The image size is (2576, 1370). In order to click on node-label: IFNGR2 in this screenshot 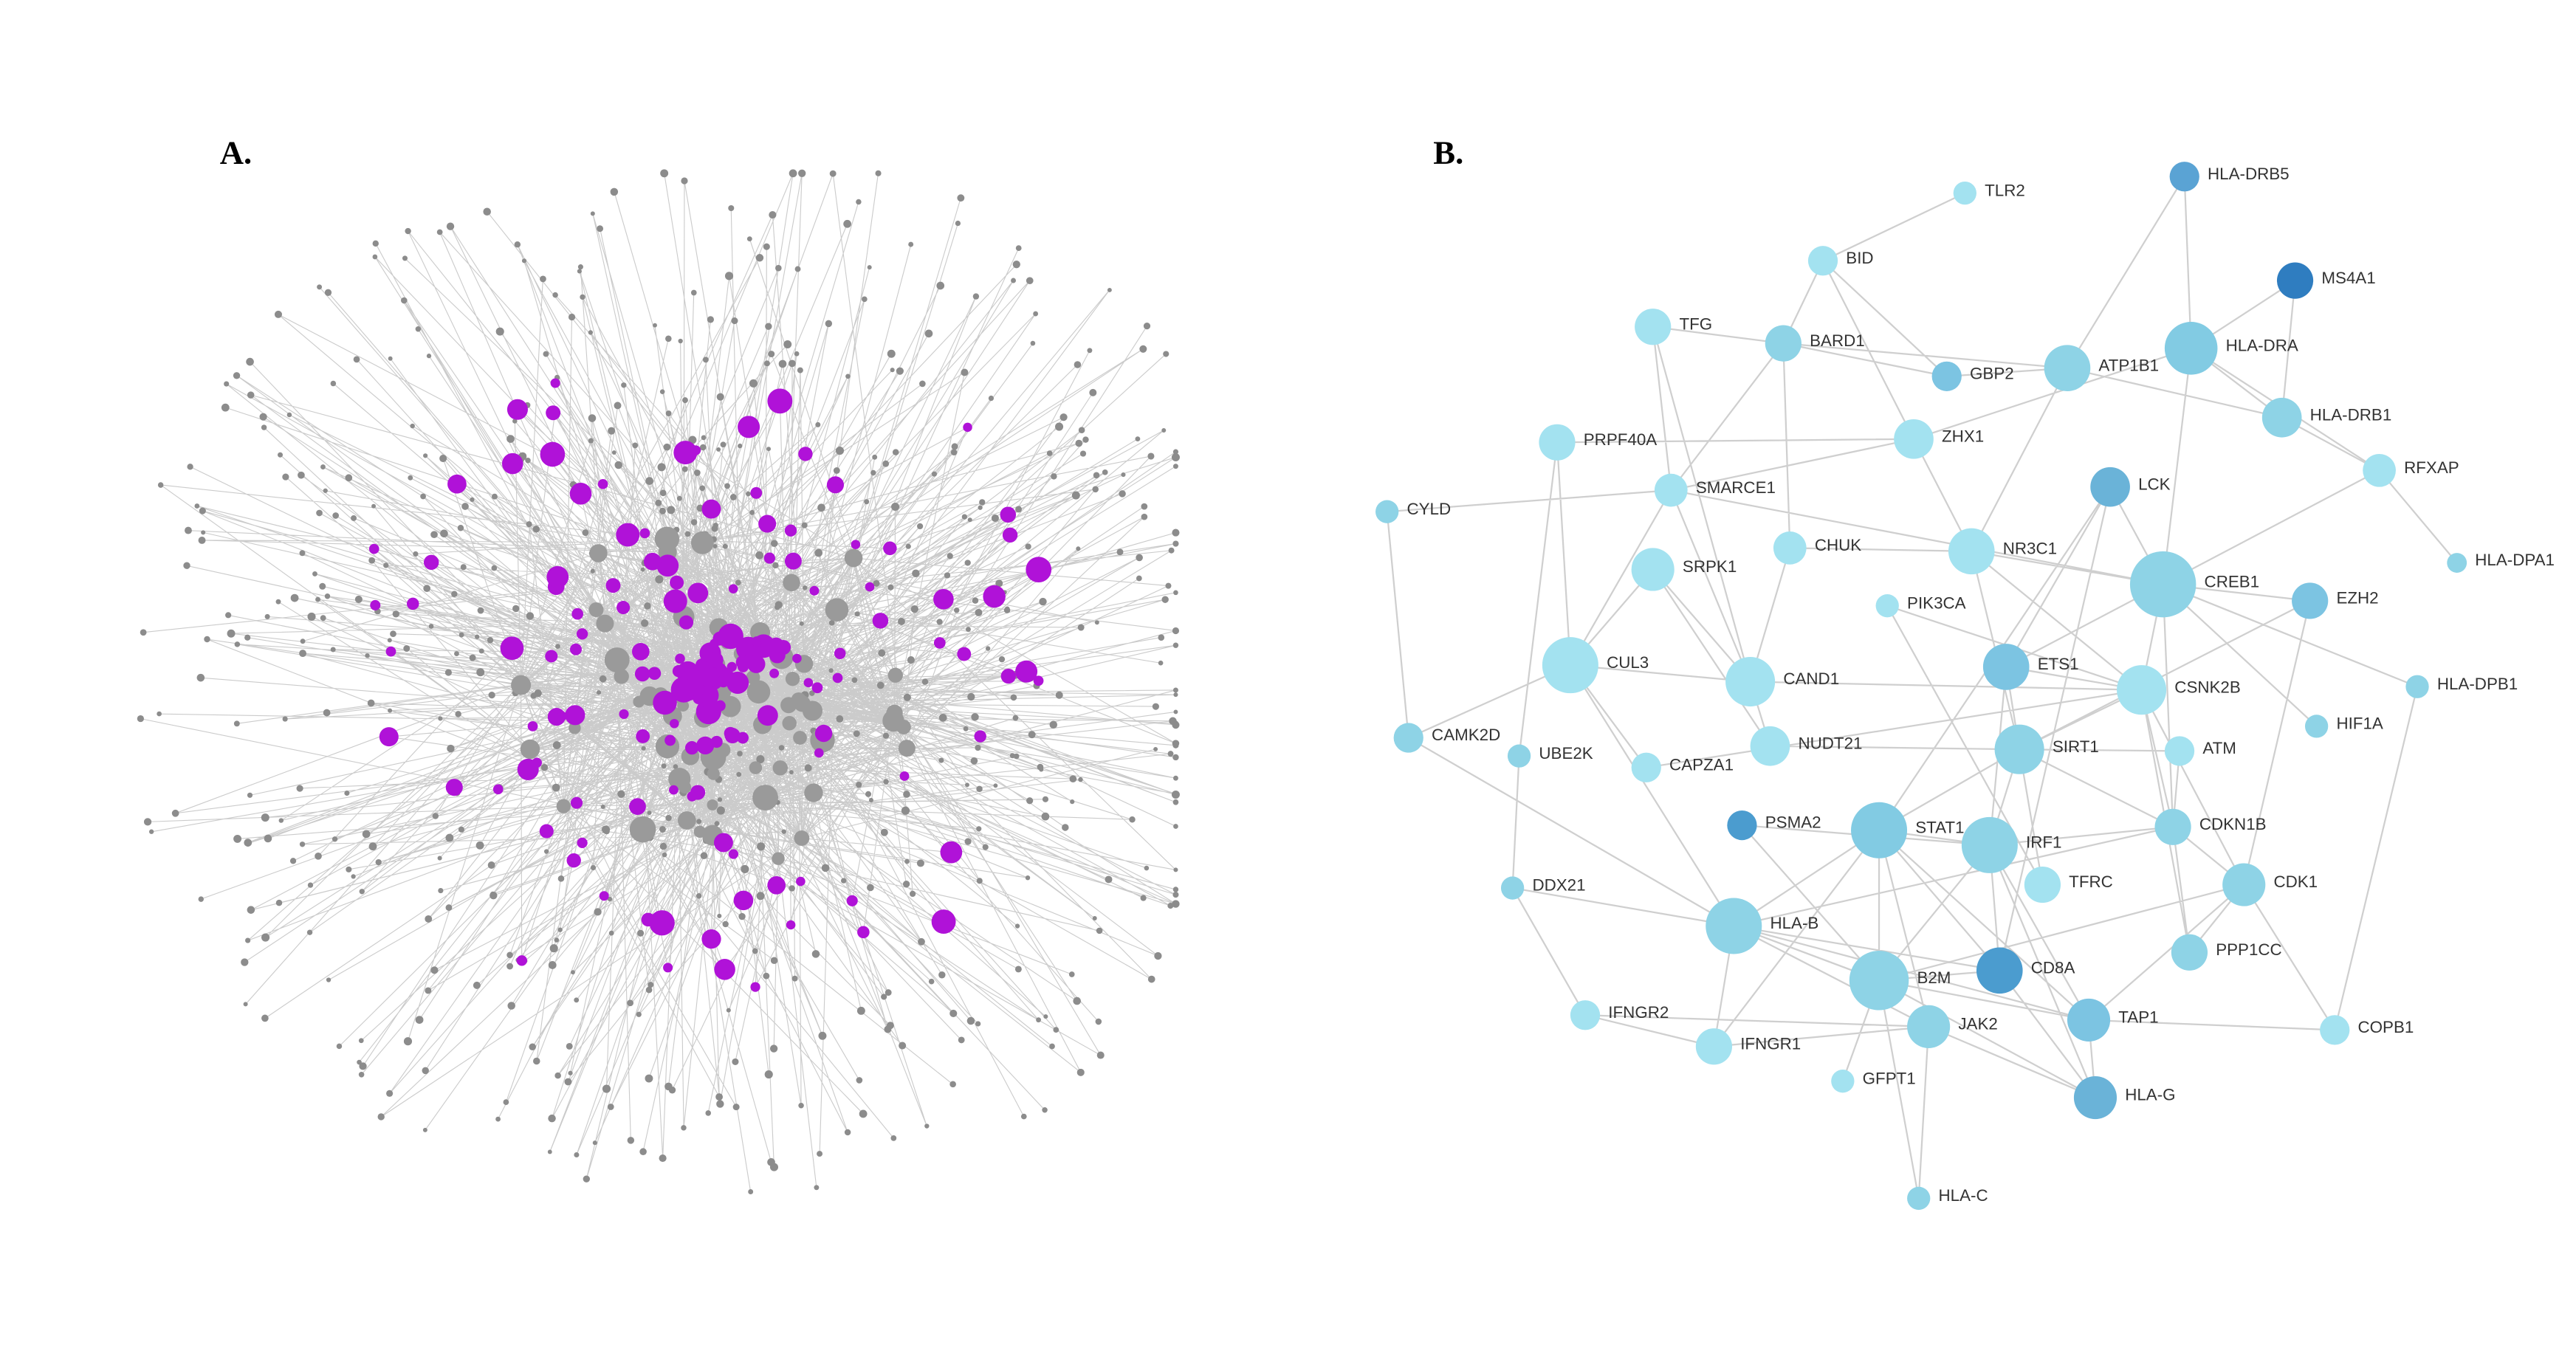, I will do `click(1638, 1012)`.